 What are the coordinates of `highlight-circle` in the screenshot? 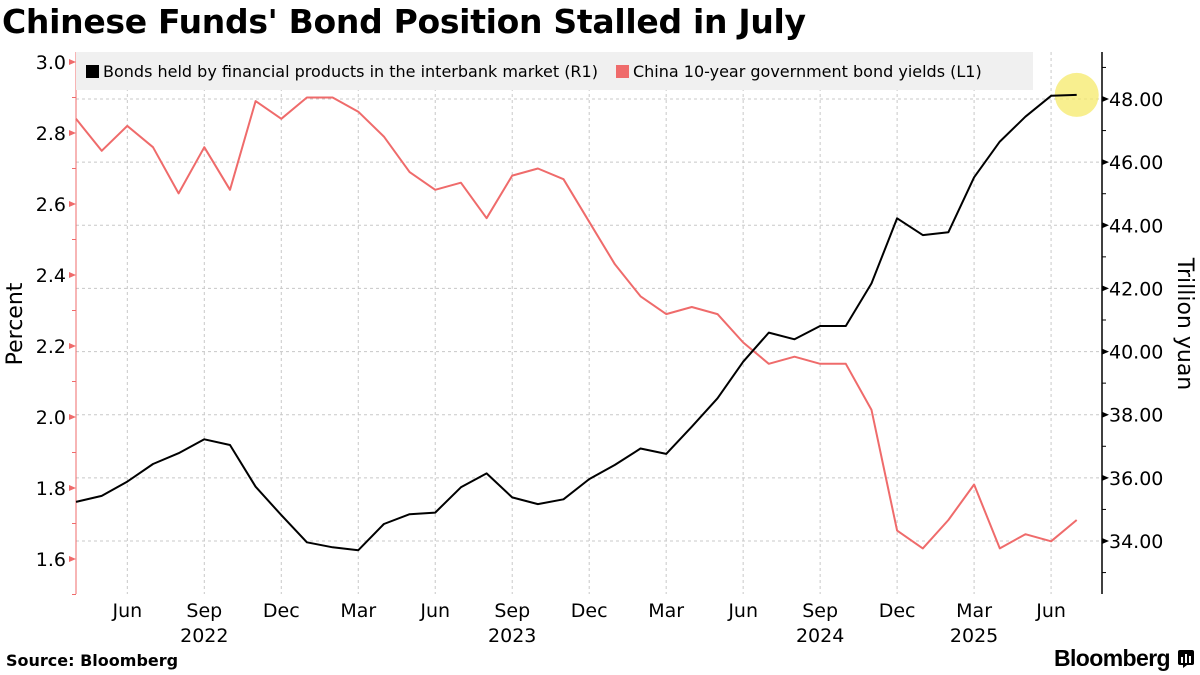 It's located at (1076, 94).